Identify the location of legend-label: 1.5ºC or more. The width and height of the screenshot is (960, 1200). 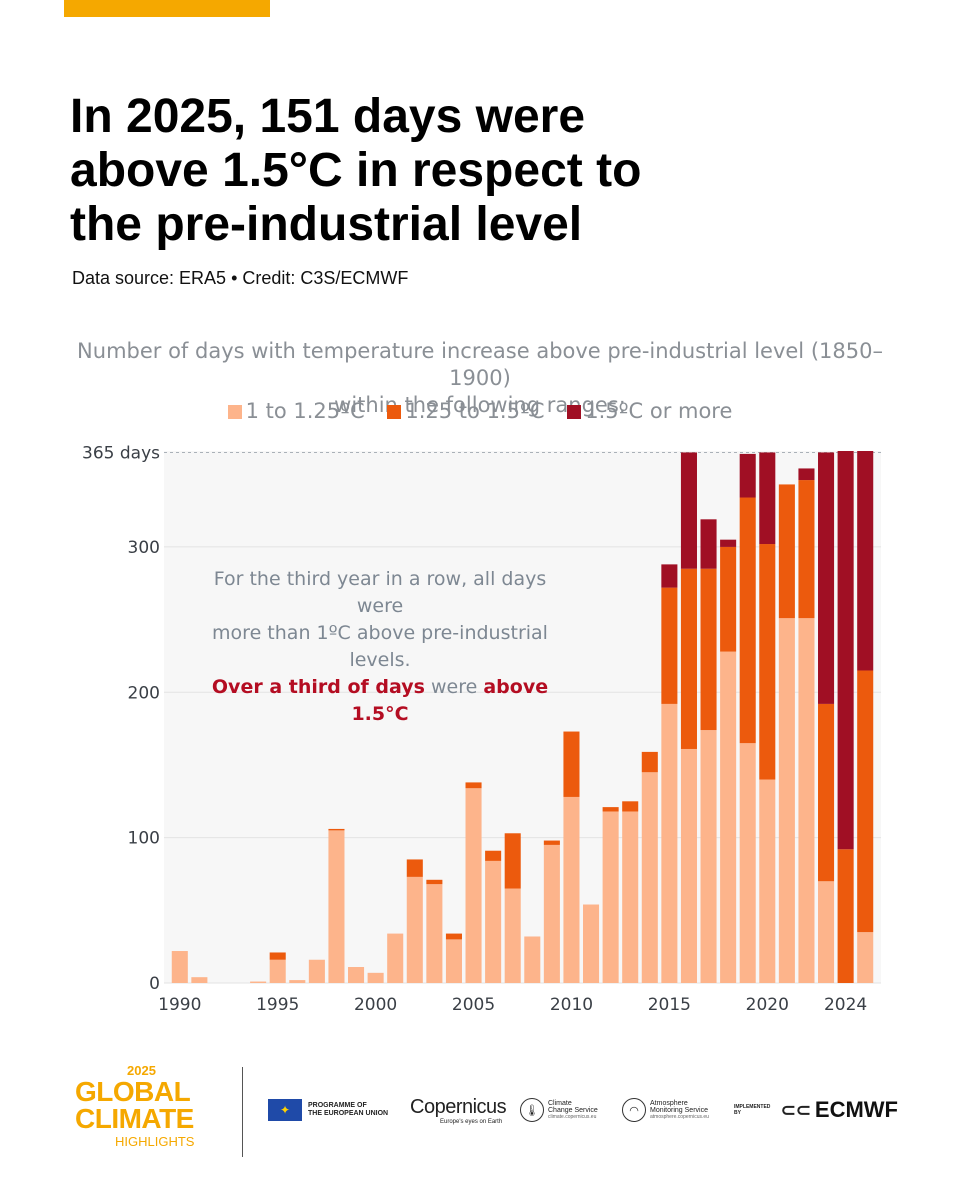
(659, 411).